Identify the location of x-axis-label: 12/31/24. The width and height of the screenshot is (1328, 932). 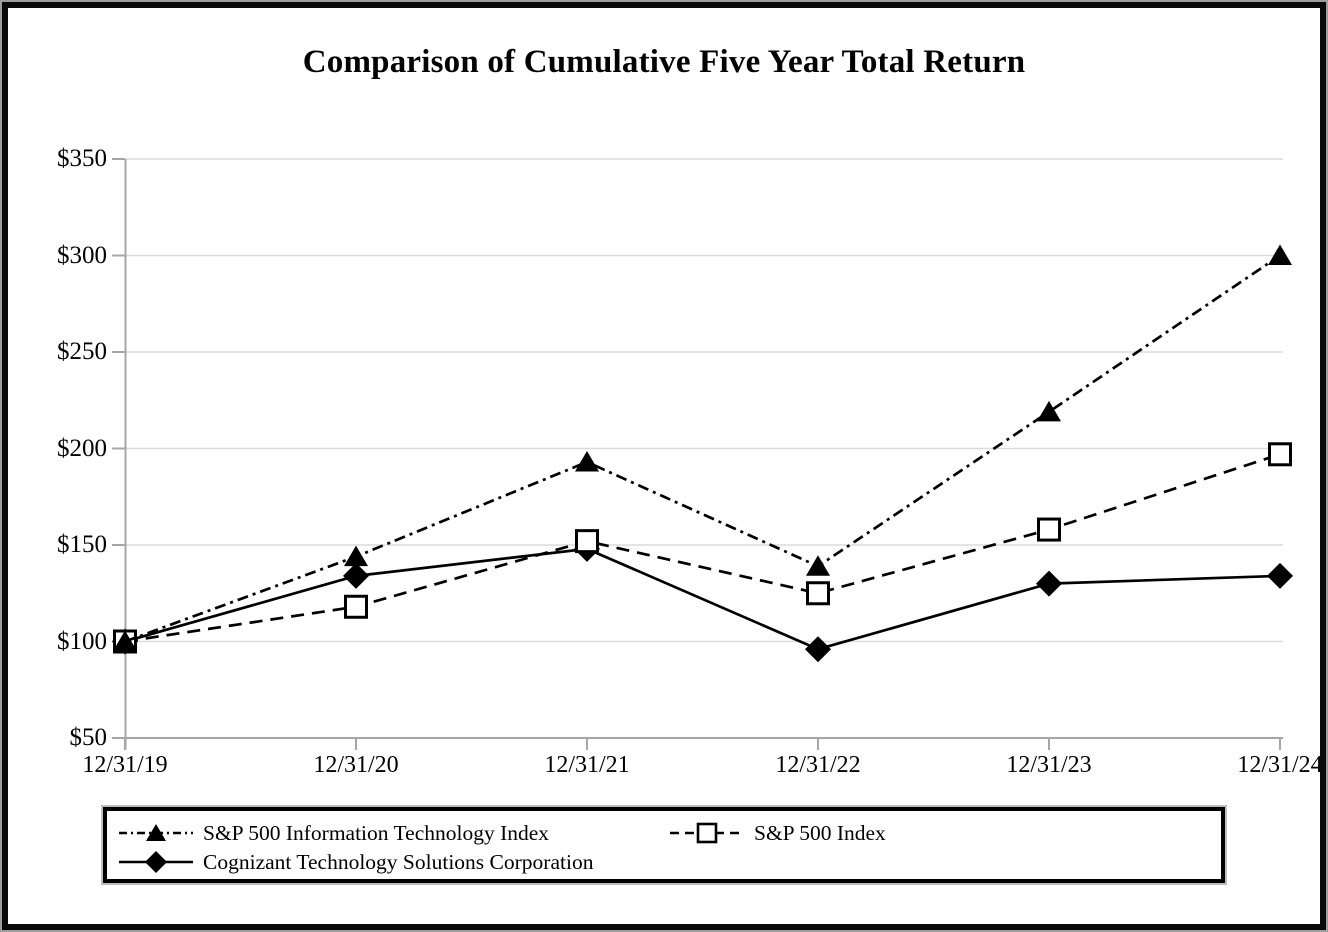
(1280, 765).